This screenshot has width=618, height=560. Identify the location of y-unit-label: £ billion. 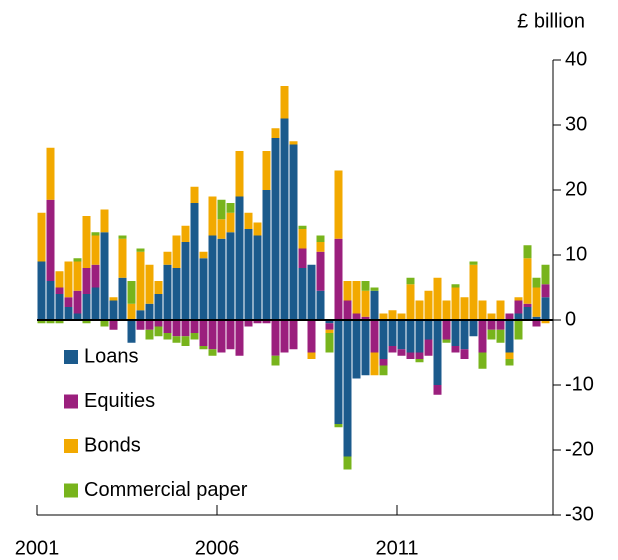
(551, 21).